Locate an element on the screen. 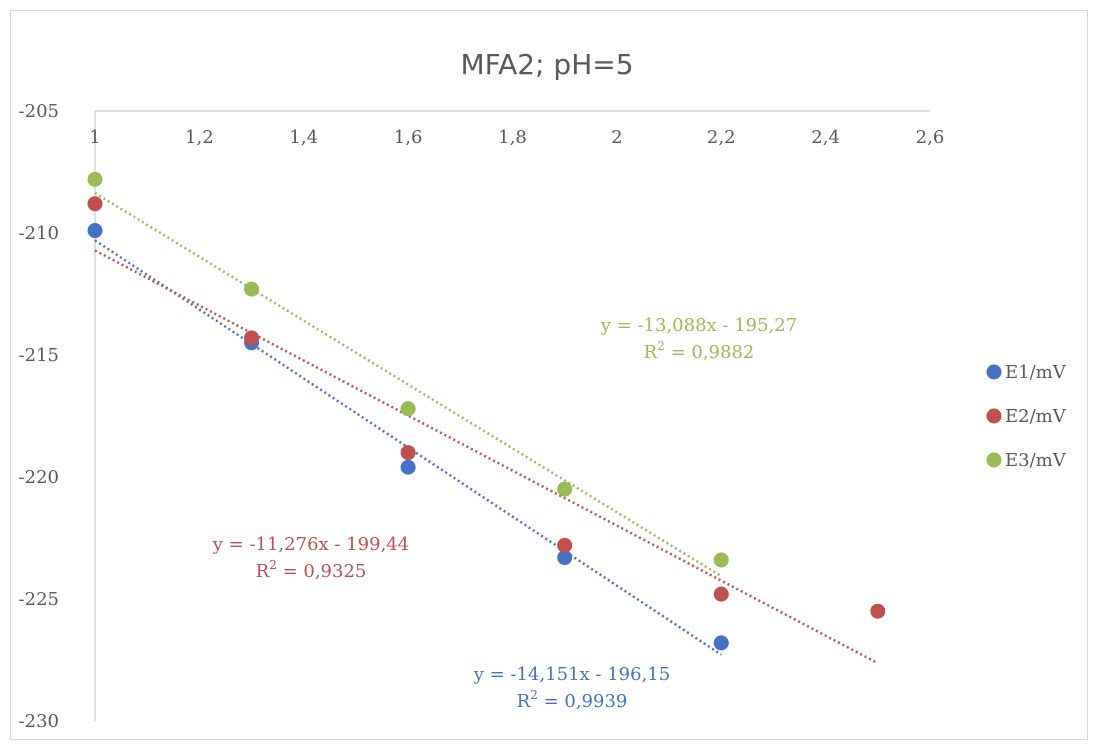 This screenshot has height=745, width=1094. y-tick-label: -220 is located at coordinates (39, 477).